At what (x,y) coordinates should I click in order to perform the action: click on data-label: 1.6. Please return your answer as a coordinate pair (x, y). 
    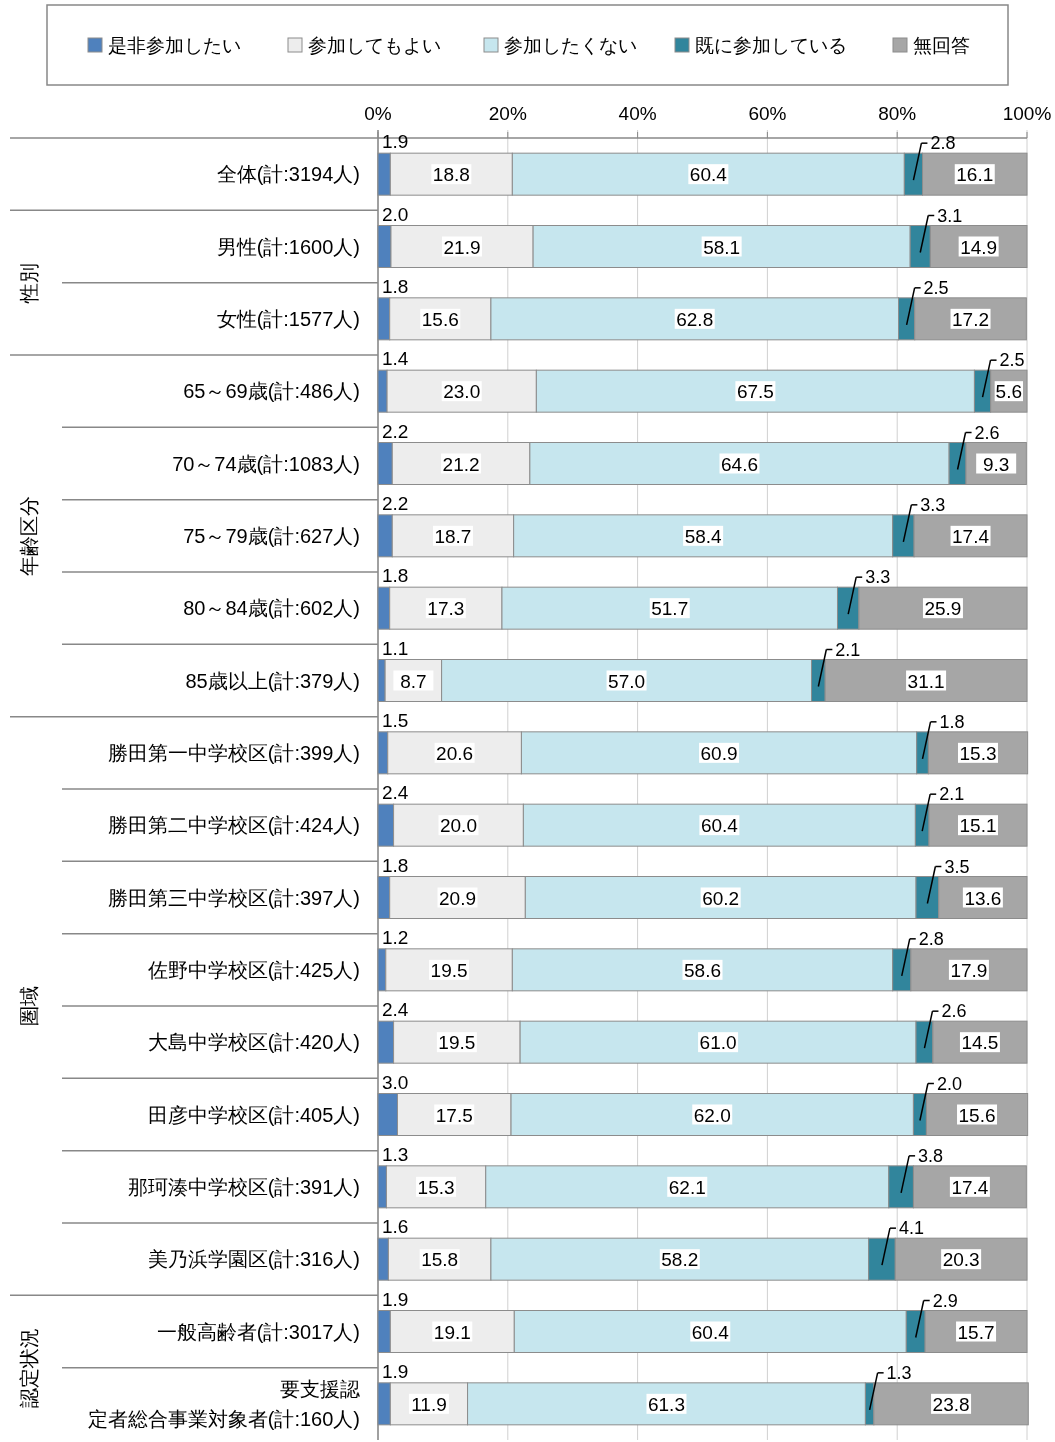
    Looking at the image, I should click on (395, 1227).